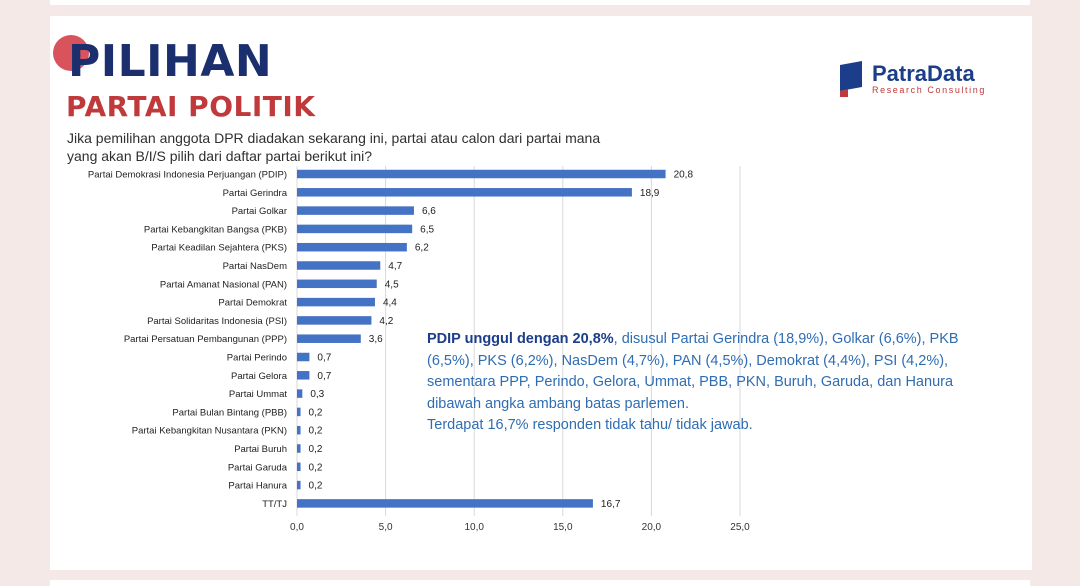 The height and width of the screenshot is (586, 1080). Describe the element at coordinates (255, 193) in the screenshot. I see `category-label: Partai Gerindra` at that location.